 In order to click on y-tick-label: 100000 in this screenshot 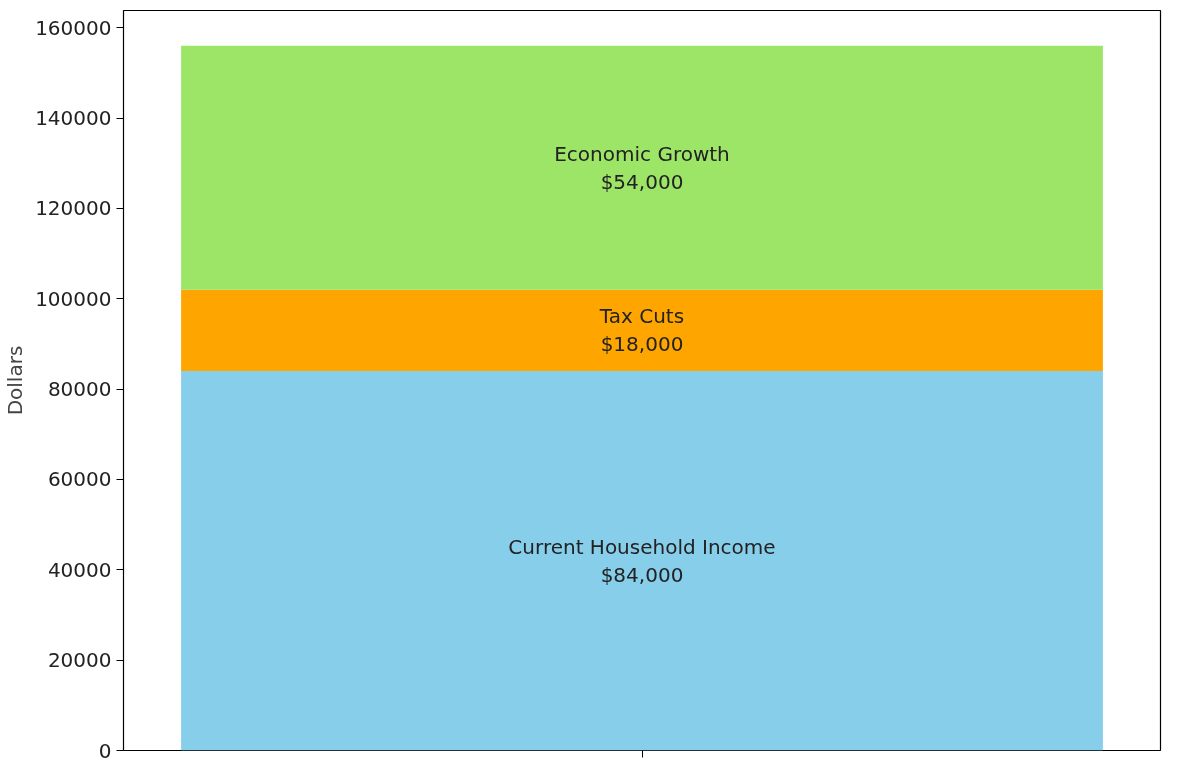, I will do `click(73, 298)`.